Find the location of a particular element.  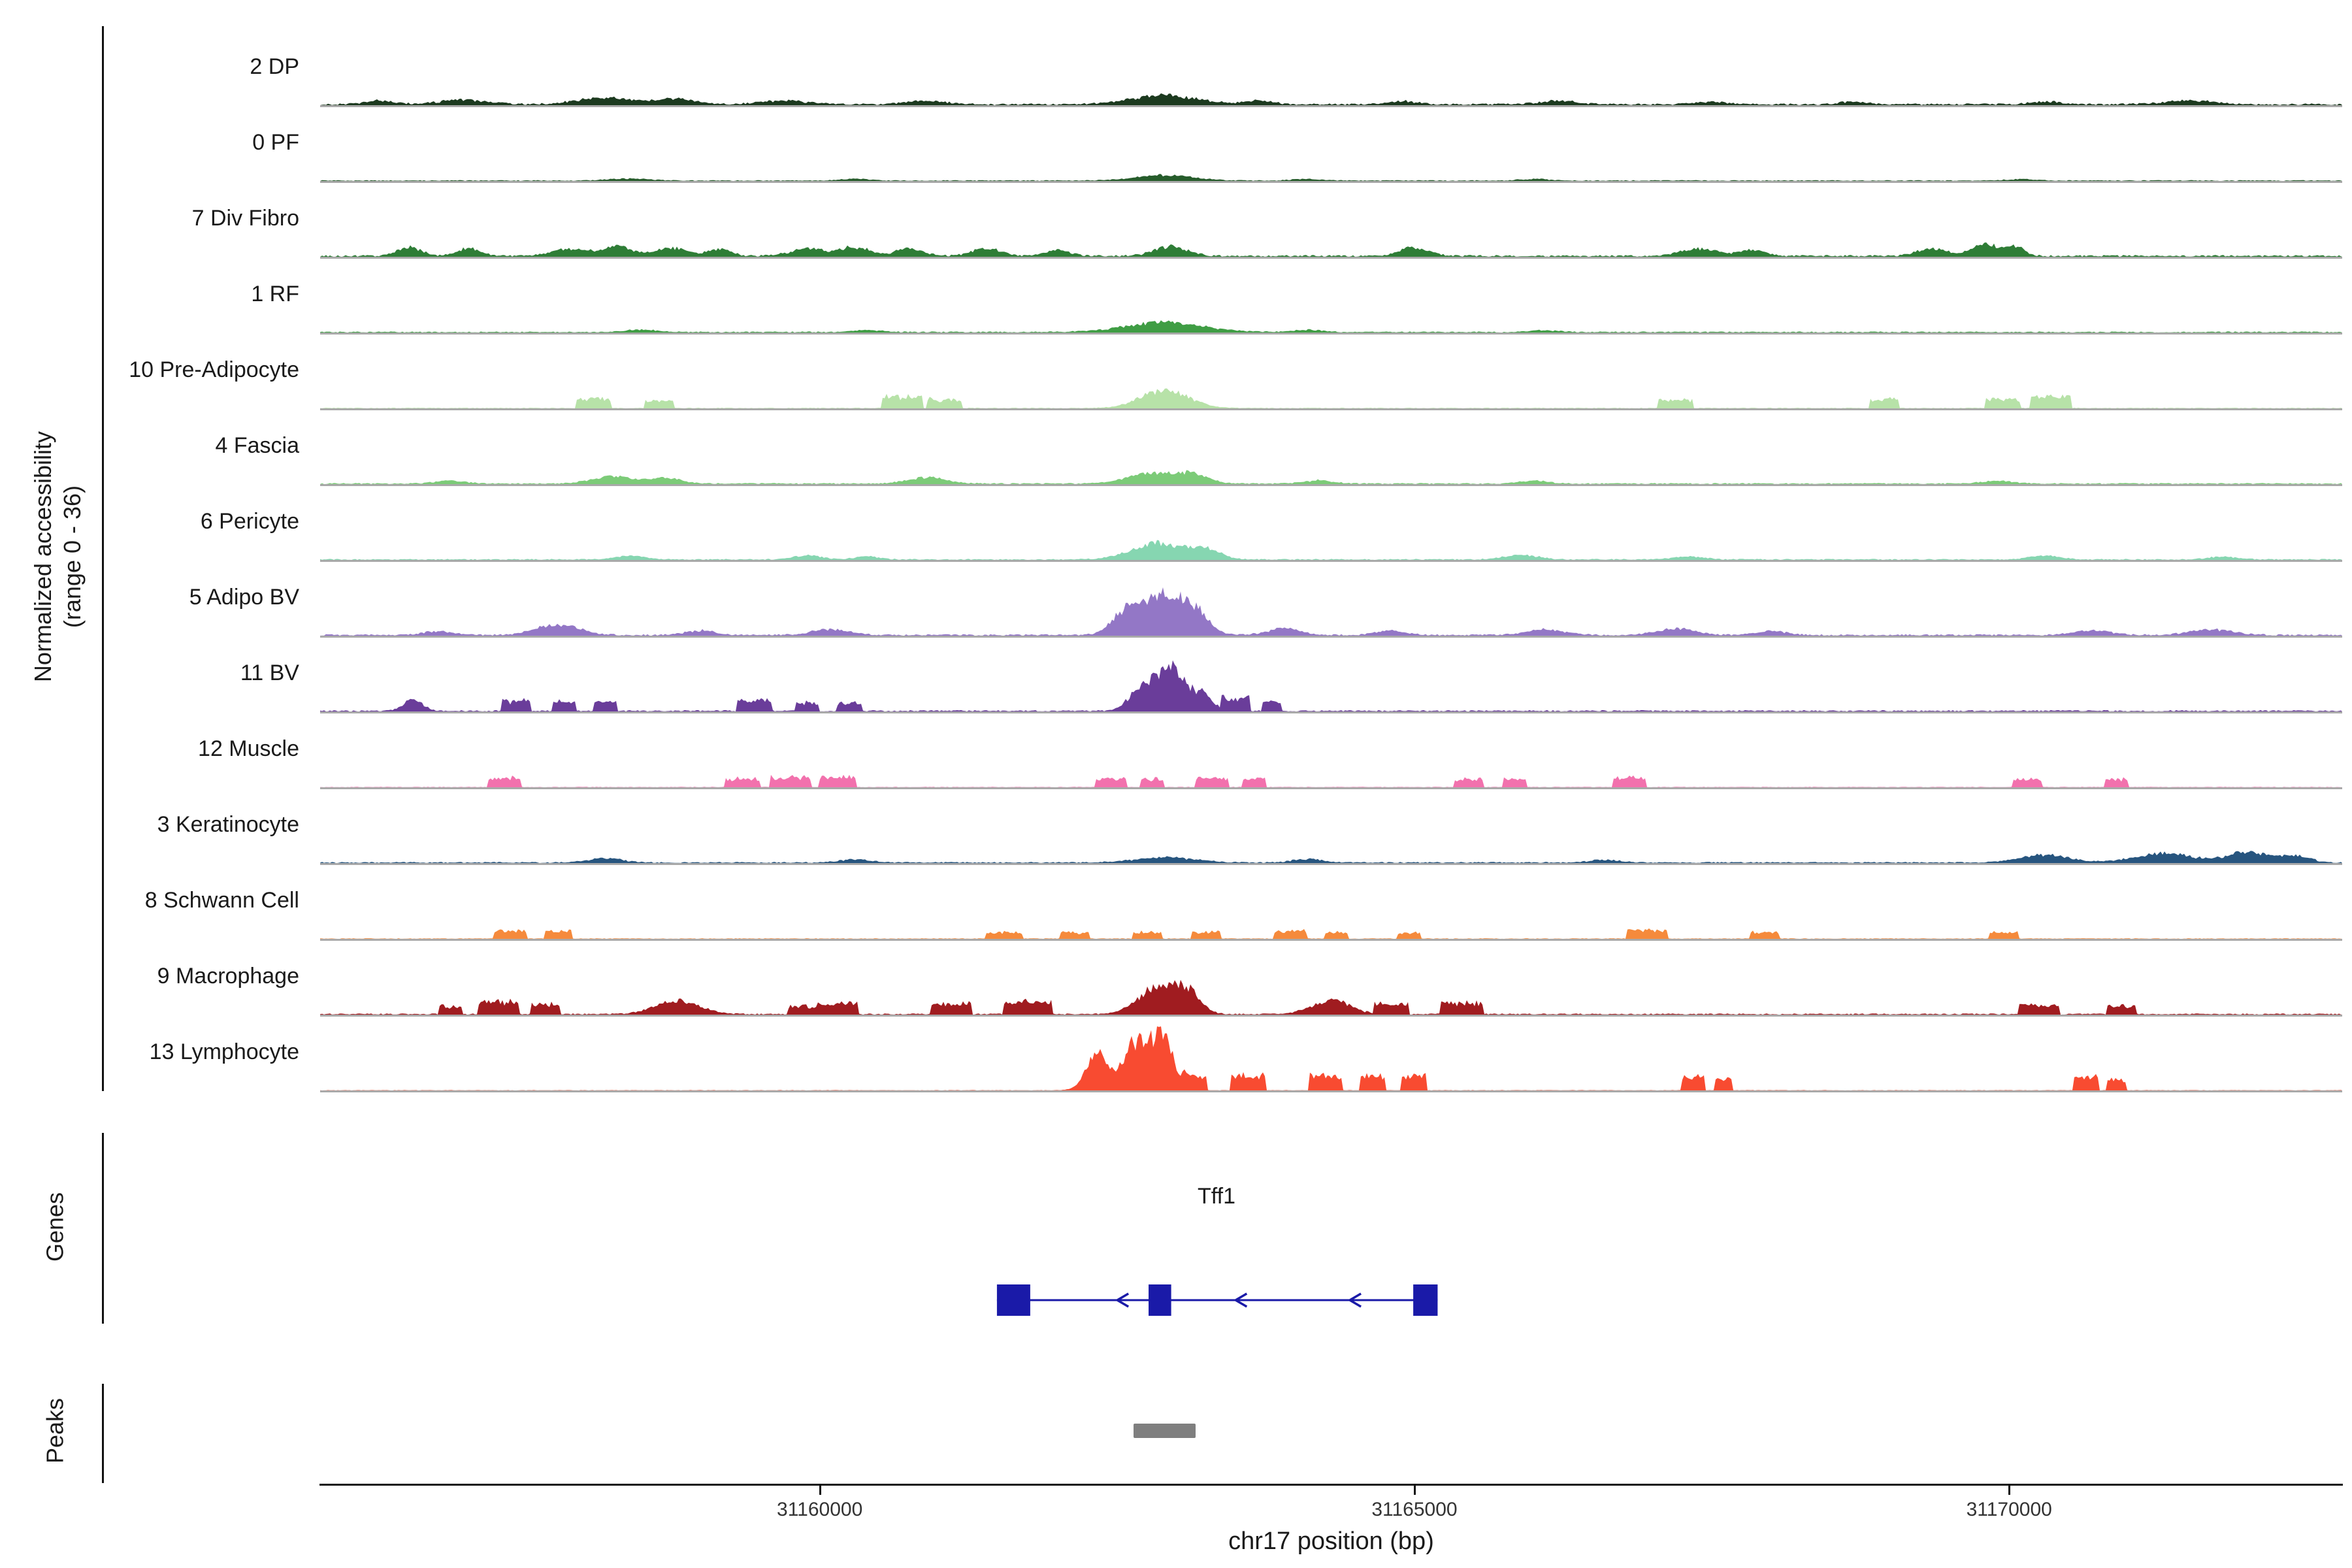

track-label: 0 PF is located at coordinates (275, 142).